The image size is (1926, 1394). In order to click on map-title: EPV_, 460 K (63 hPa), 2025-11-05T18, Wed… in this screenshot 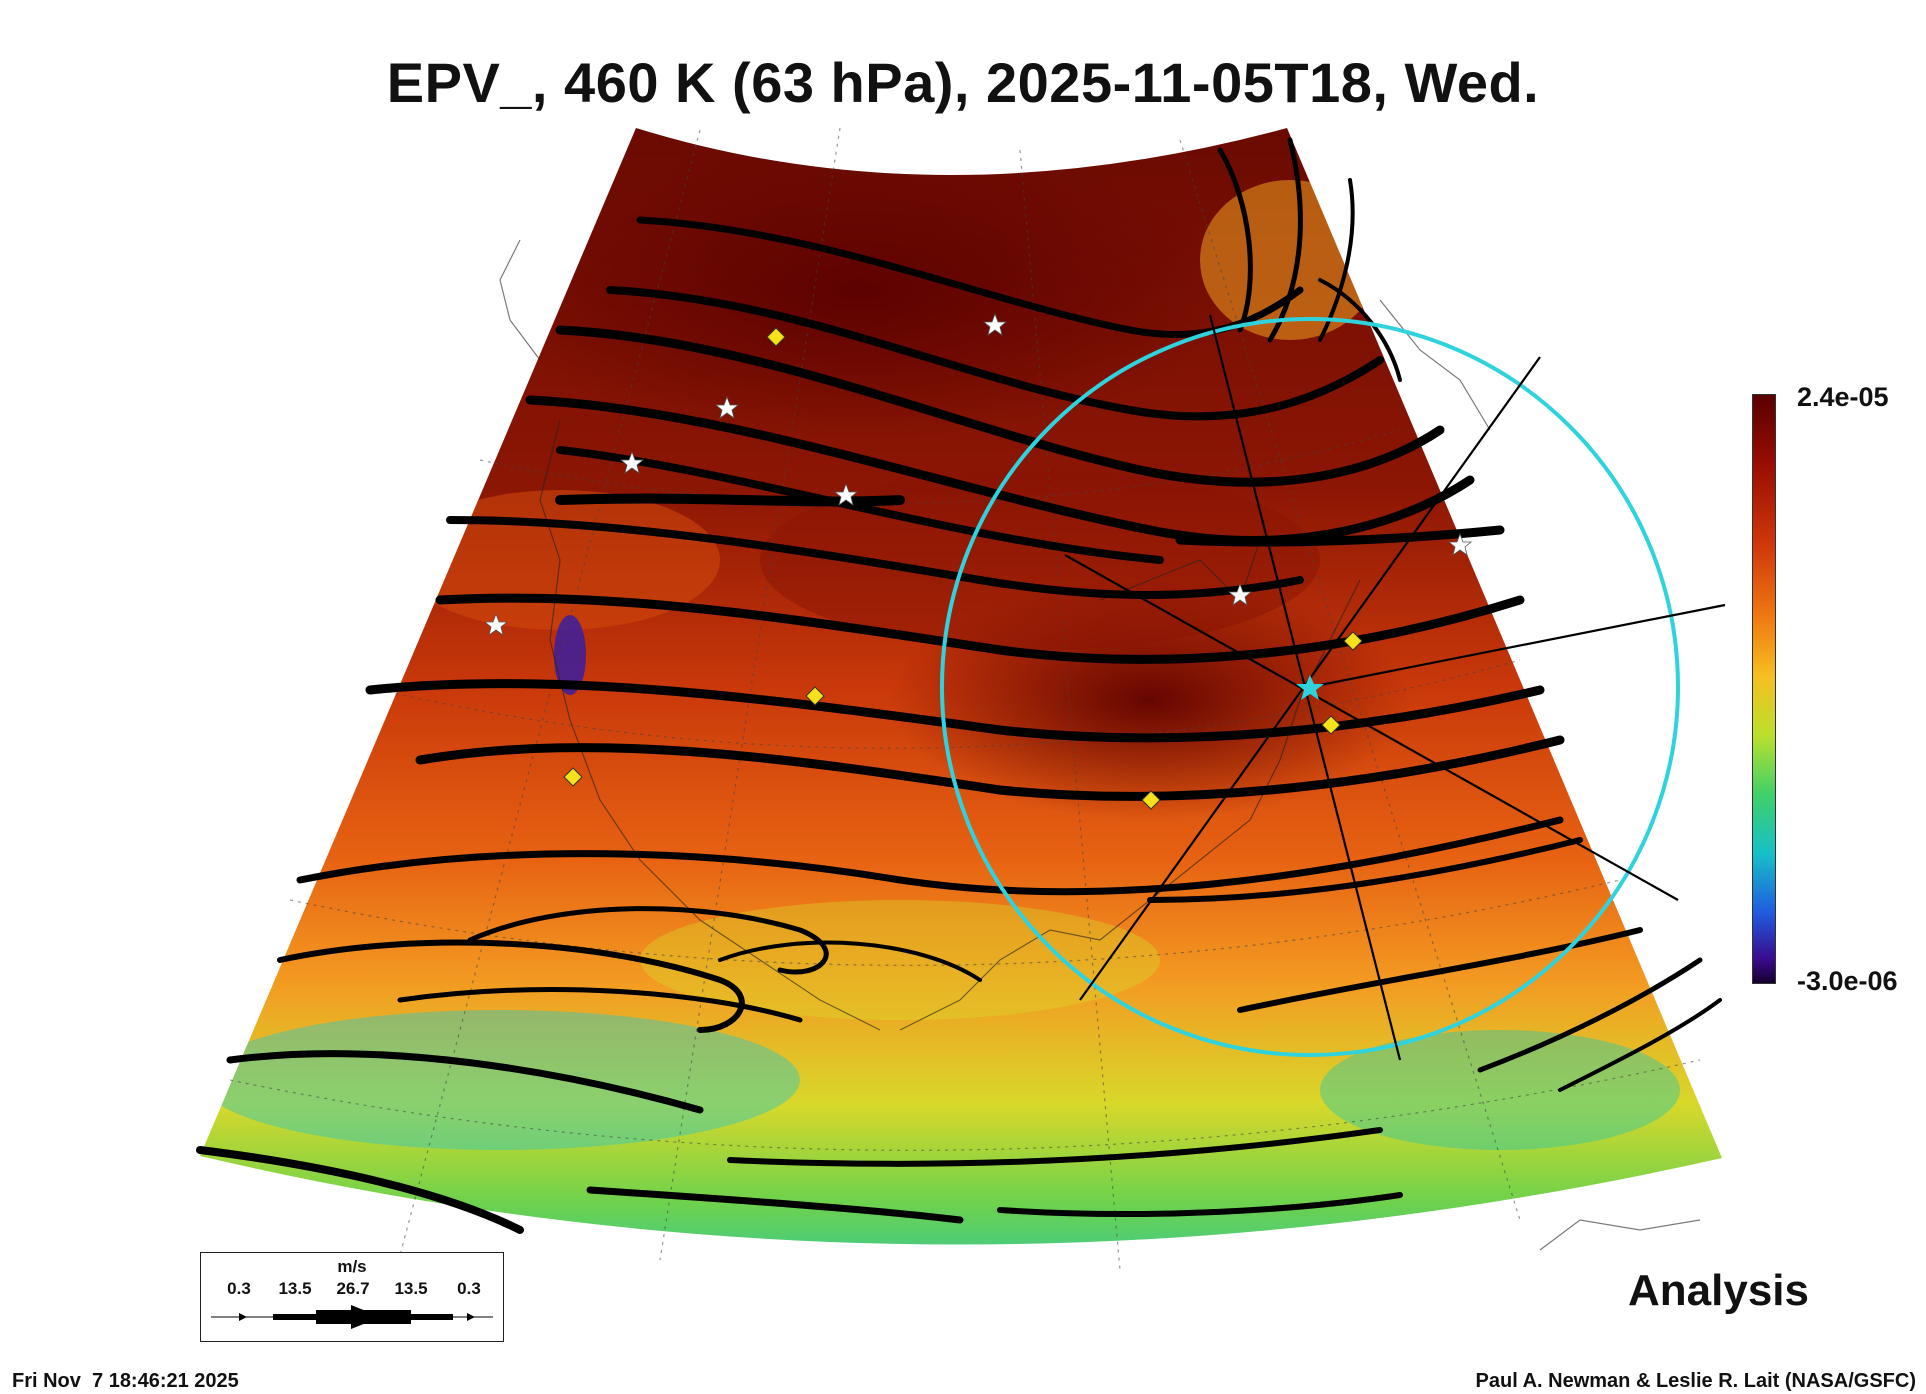, I will do `click(963, 82)`.